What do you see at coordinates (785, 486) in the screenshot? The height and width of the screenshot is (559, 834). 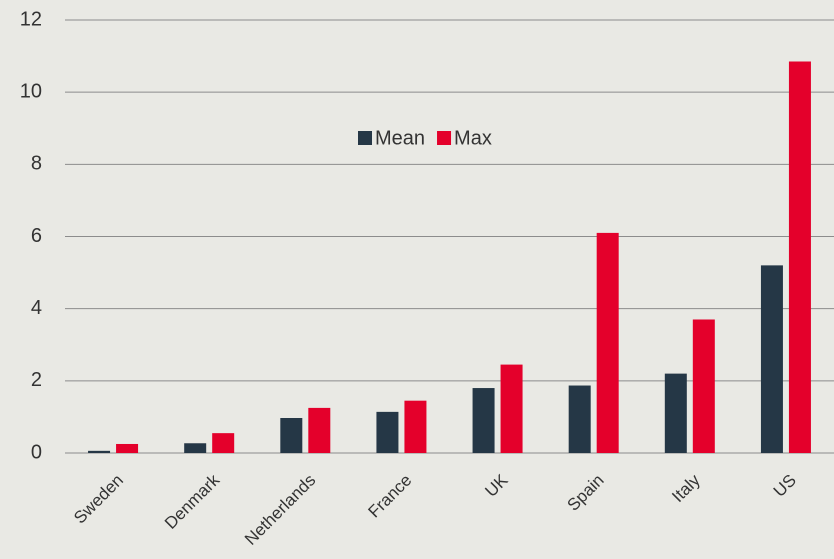 I see `x-tick-label: US` at bounding box center [785, 486].